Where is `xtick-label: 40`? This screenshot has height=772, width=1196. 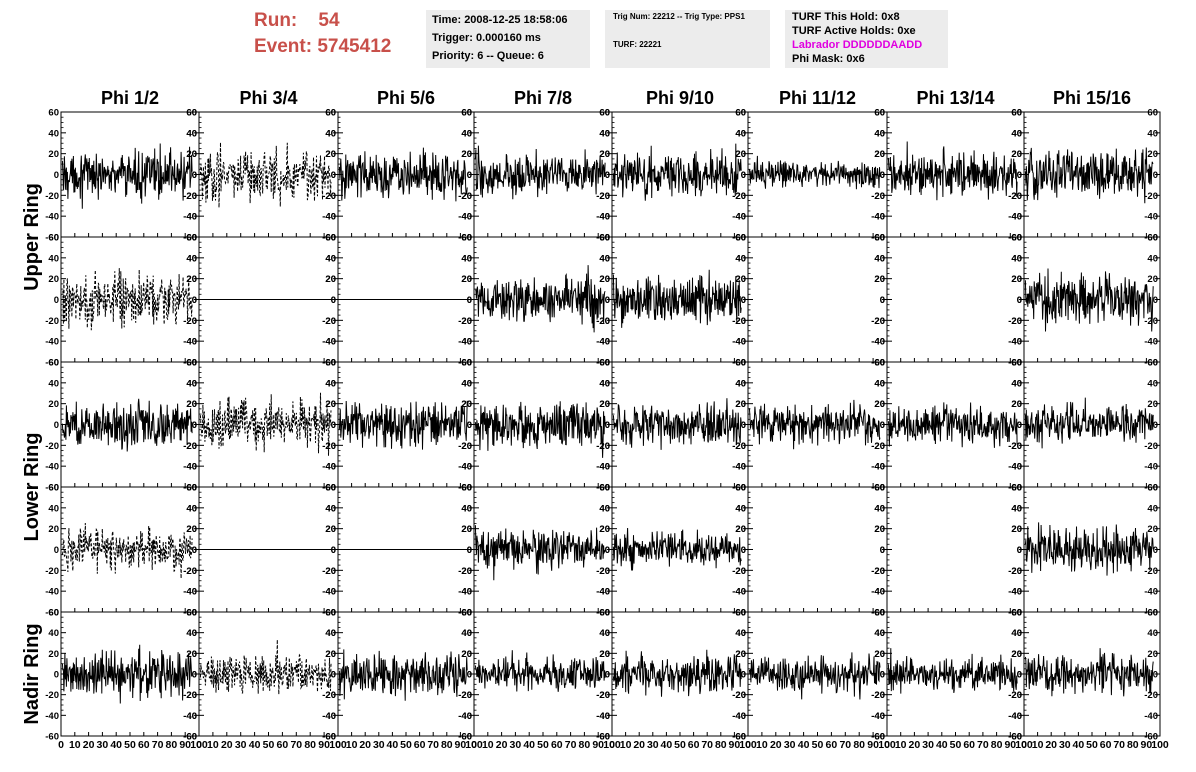
xtick-label: 40 is located at coordinates (667, 745).